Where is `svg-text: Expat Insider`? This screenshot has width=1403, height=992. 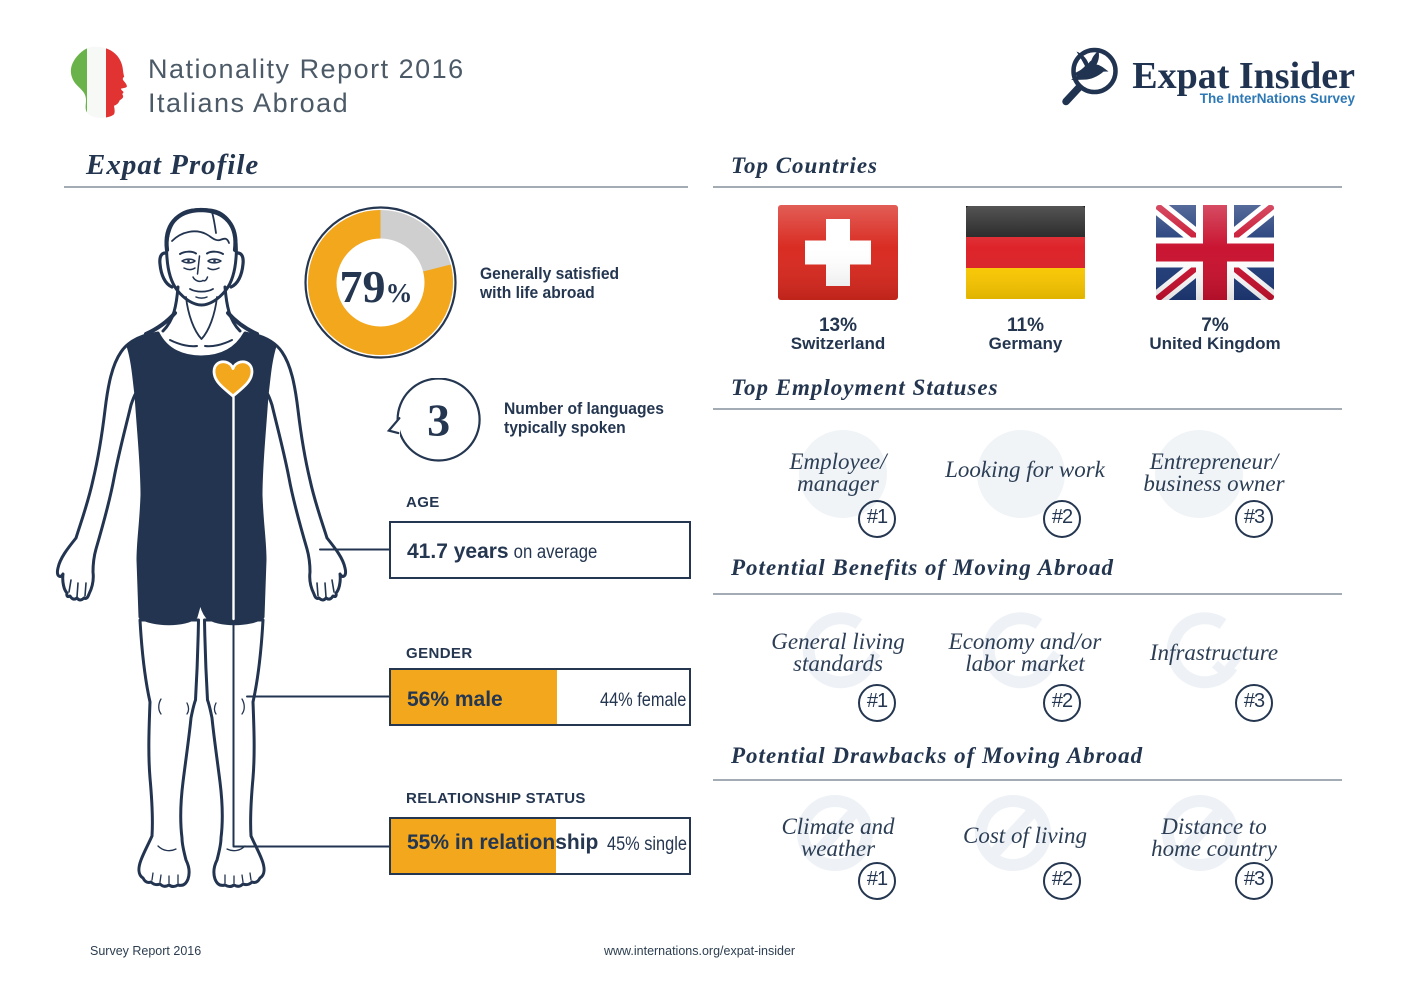 svg-text: Expat Insider is located at coordinates (1243, 76).